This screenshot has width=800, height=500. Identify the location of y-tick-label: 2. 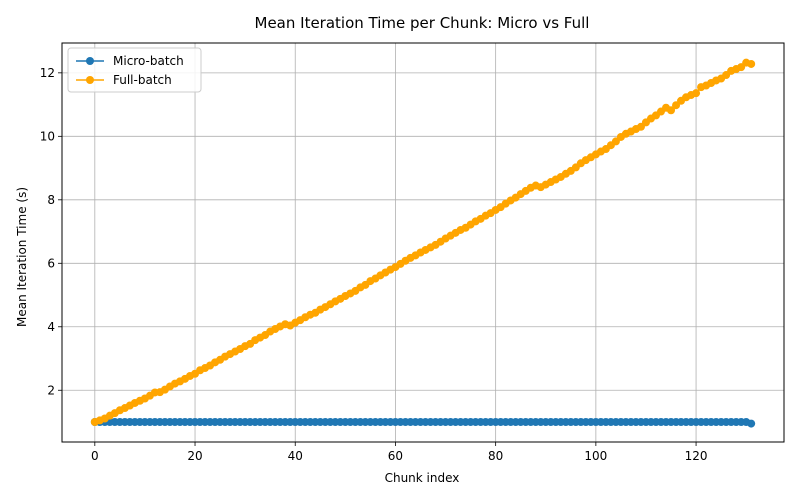
(51, 390).